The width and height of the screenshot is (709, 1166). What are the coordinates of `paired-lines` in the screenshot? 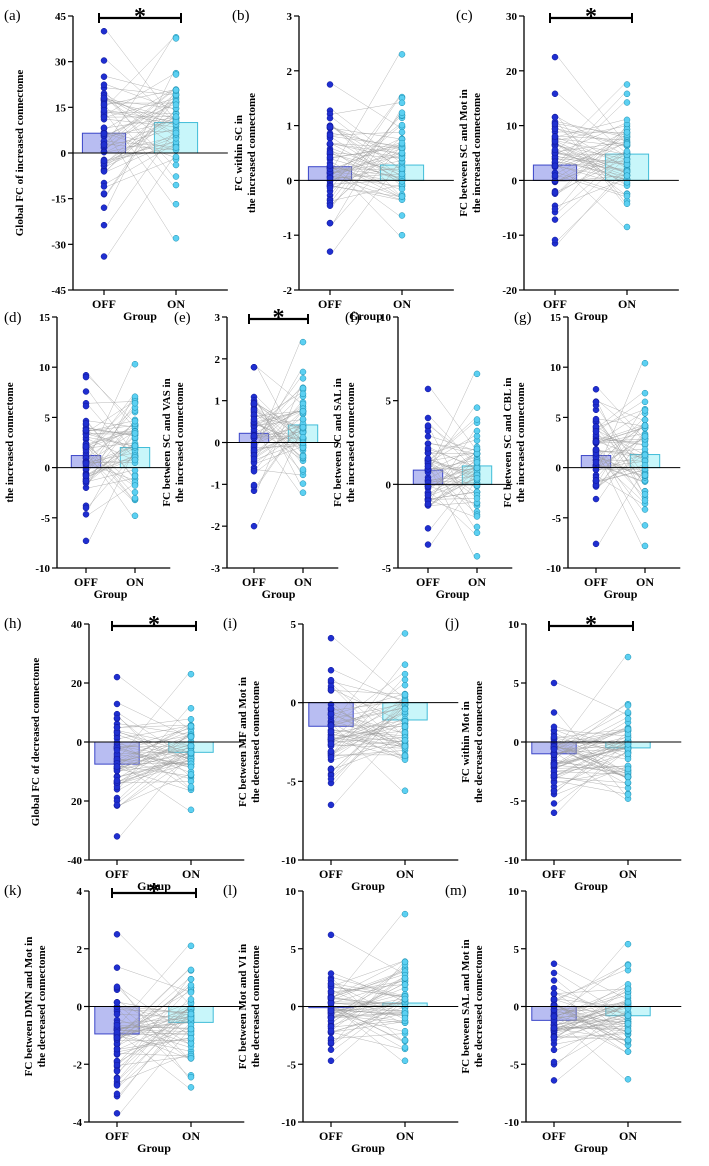 It's located at (452, 465).